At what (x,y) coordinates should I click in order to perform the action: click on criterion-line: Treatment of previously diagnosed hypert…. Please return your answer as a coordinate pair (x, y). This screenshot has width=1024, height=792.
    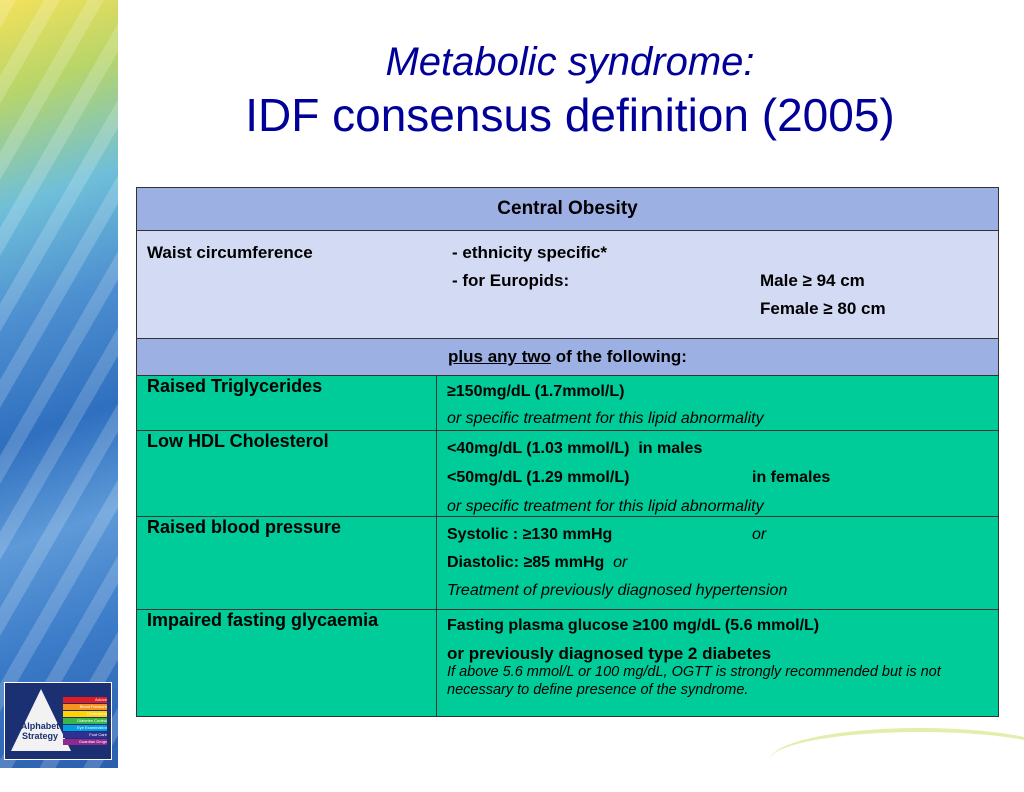
    Looking at the image, I should click on (617, 590).